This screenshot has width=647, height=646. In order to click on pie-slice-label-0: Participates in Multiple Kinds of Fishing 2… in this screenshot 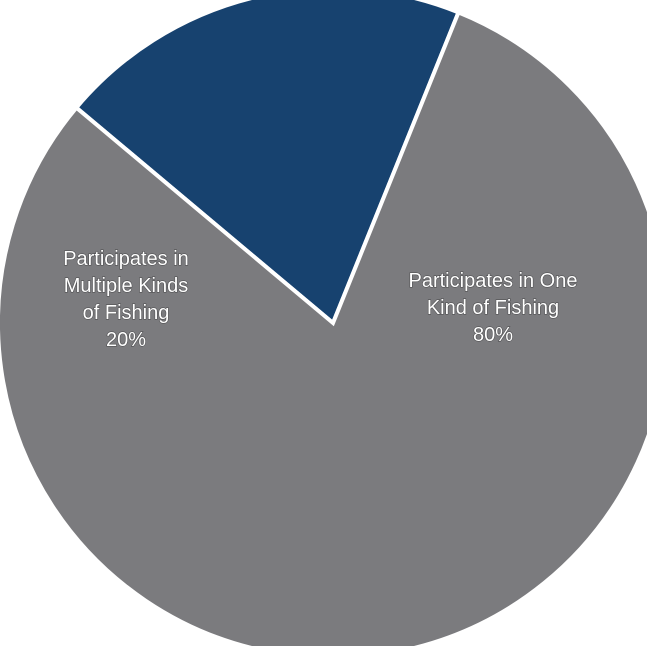, I will do `click(126, 299)`.